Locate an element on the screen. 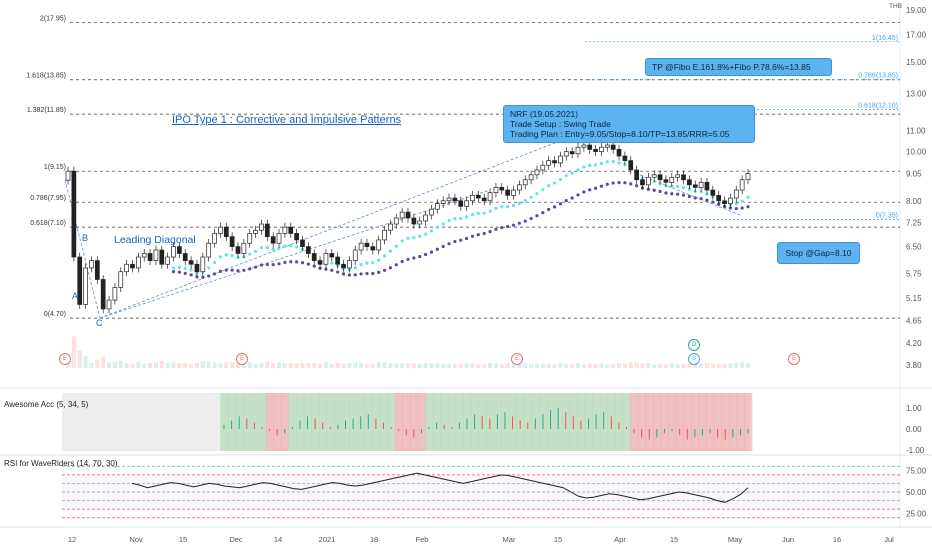 This screenshot has height=550, width=932. price-tick-label: 15.00 is located at coordinates (916, 62).